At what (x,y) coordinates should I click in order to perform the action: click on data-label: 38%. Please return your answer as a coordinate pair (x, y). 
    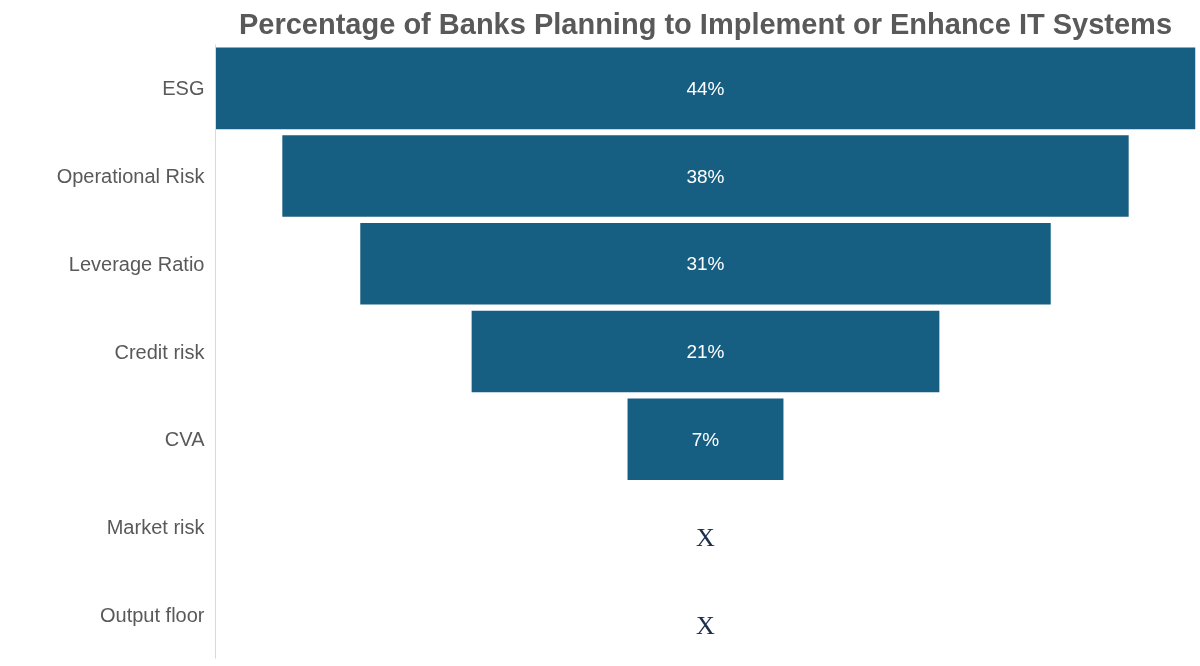
    Looking at the image, I should click on (705, 176).